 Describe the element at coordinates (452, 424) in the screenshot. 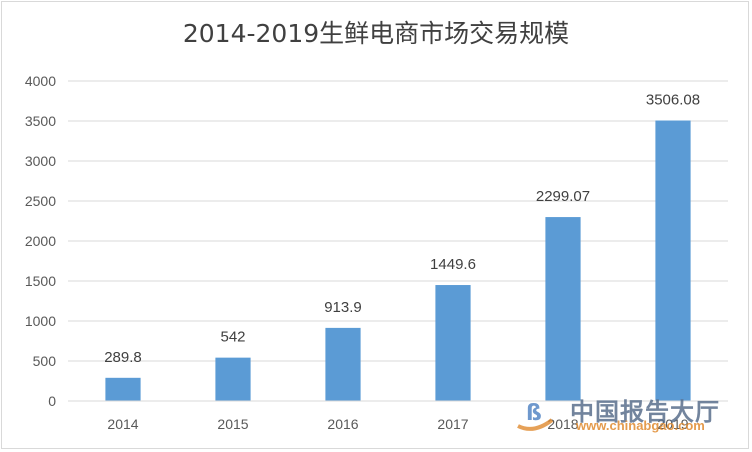

I see `x-tick-label: 2017` at that location.